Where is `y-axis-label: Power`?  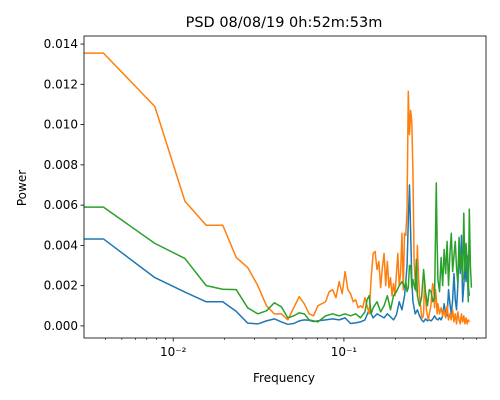
y-axis-label: Power is located at coordinates (22, 188).